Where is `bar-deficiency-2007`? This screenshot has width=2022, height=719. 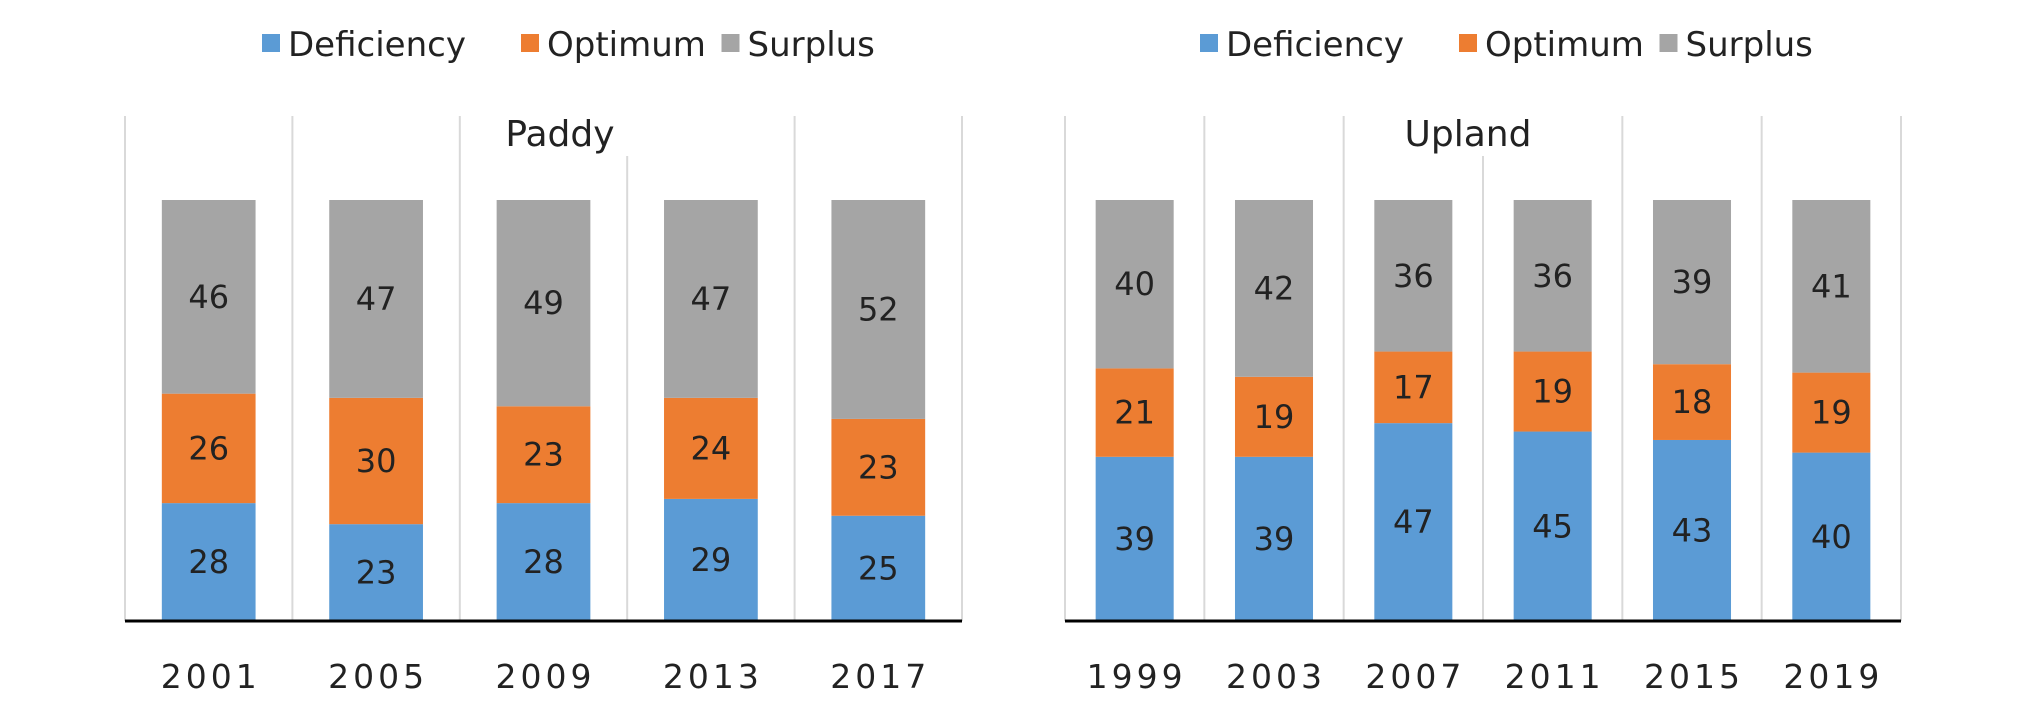
bar-deficiency-2007 is located at coordinates (1413, 522).